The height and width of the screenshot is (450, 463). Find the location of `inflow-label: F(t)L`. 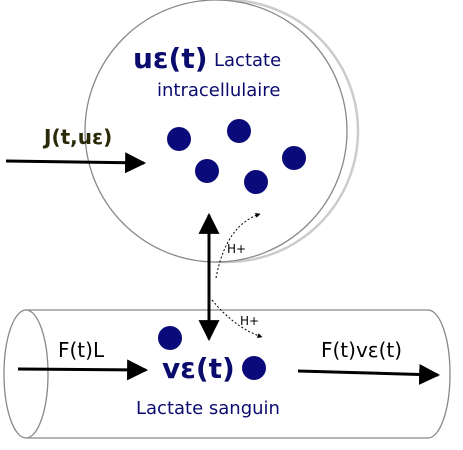

inflow-label: F(t)L is located at coordinates (81, 350).